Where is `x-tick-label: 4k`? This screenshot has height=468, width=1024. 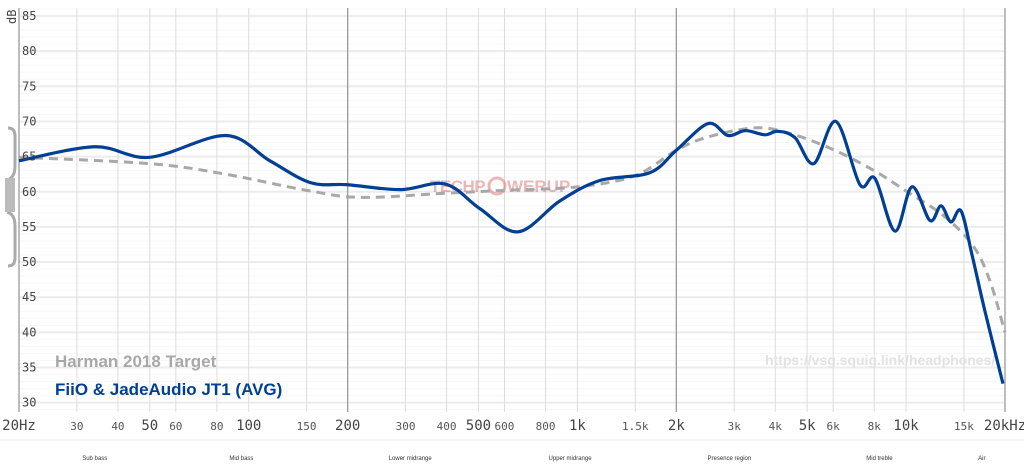 x-tick-label: 4k is located at coordinates (776, 426).